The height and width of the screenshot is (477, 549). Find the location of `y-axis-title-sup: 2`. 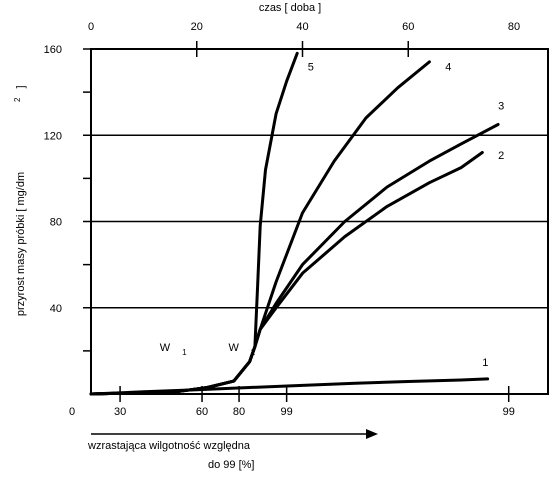

y-axis-title-sup: 2 is located at coordinates (17, 99).